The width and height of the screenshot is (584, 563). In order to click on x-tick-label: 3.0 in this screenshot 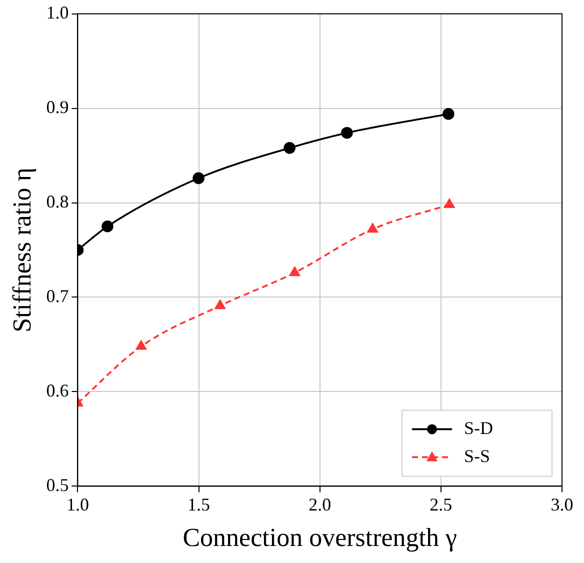, I will do `click(562, 504)`.